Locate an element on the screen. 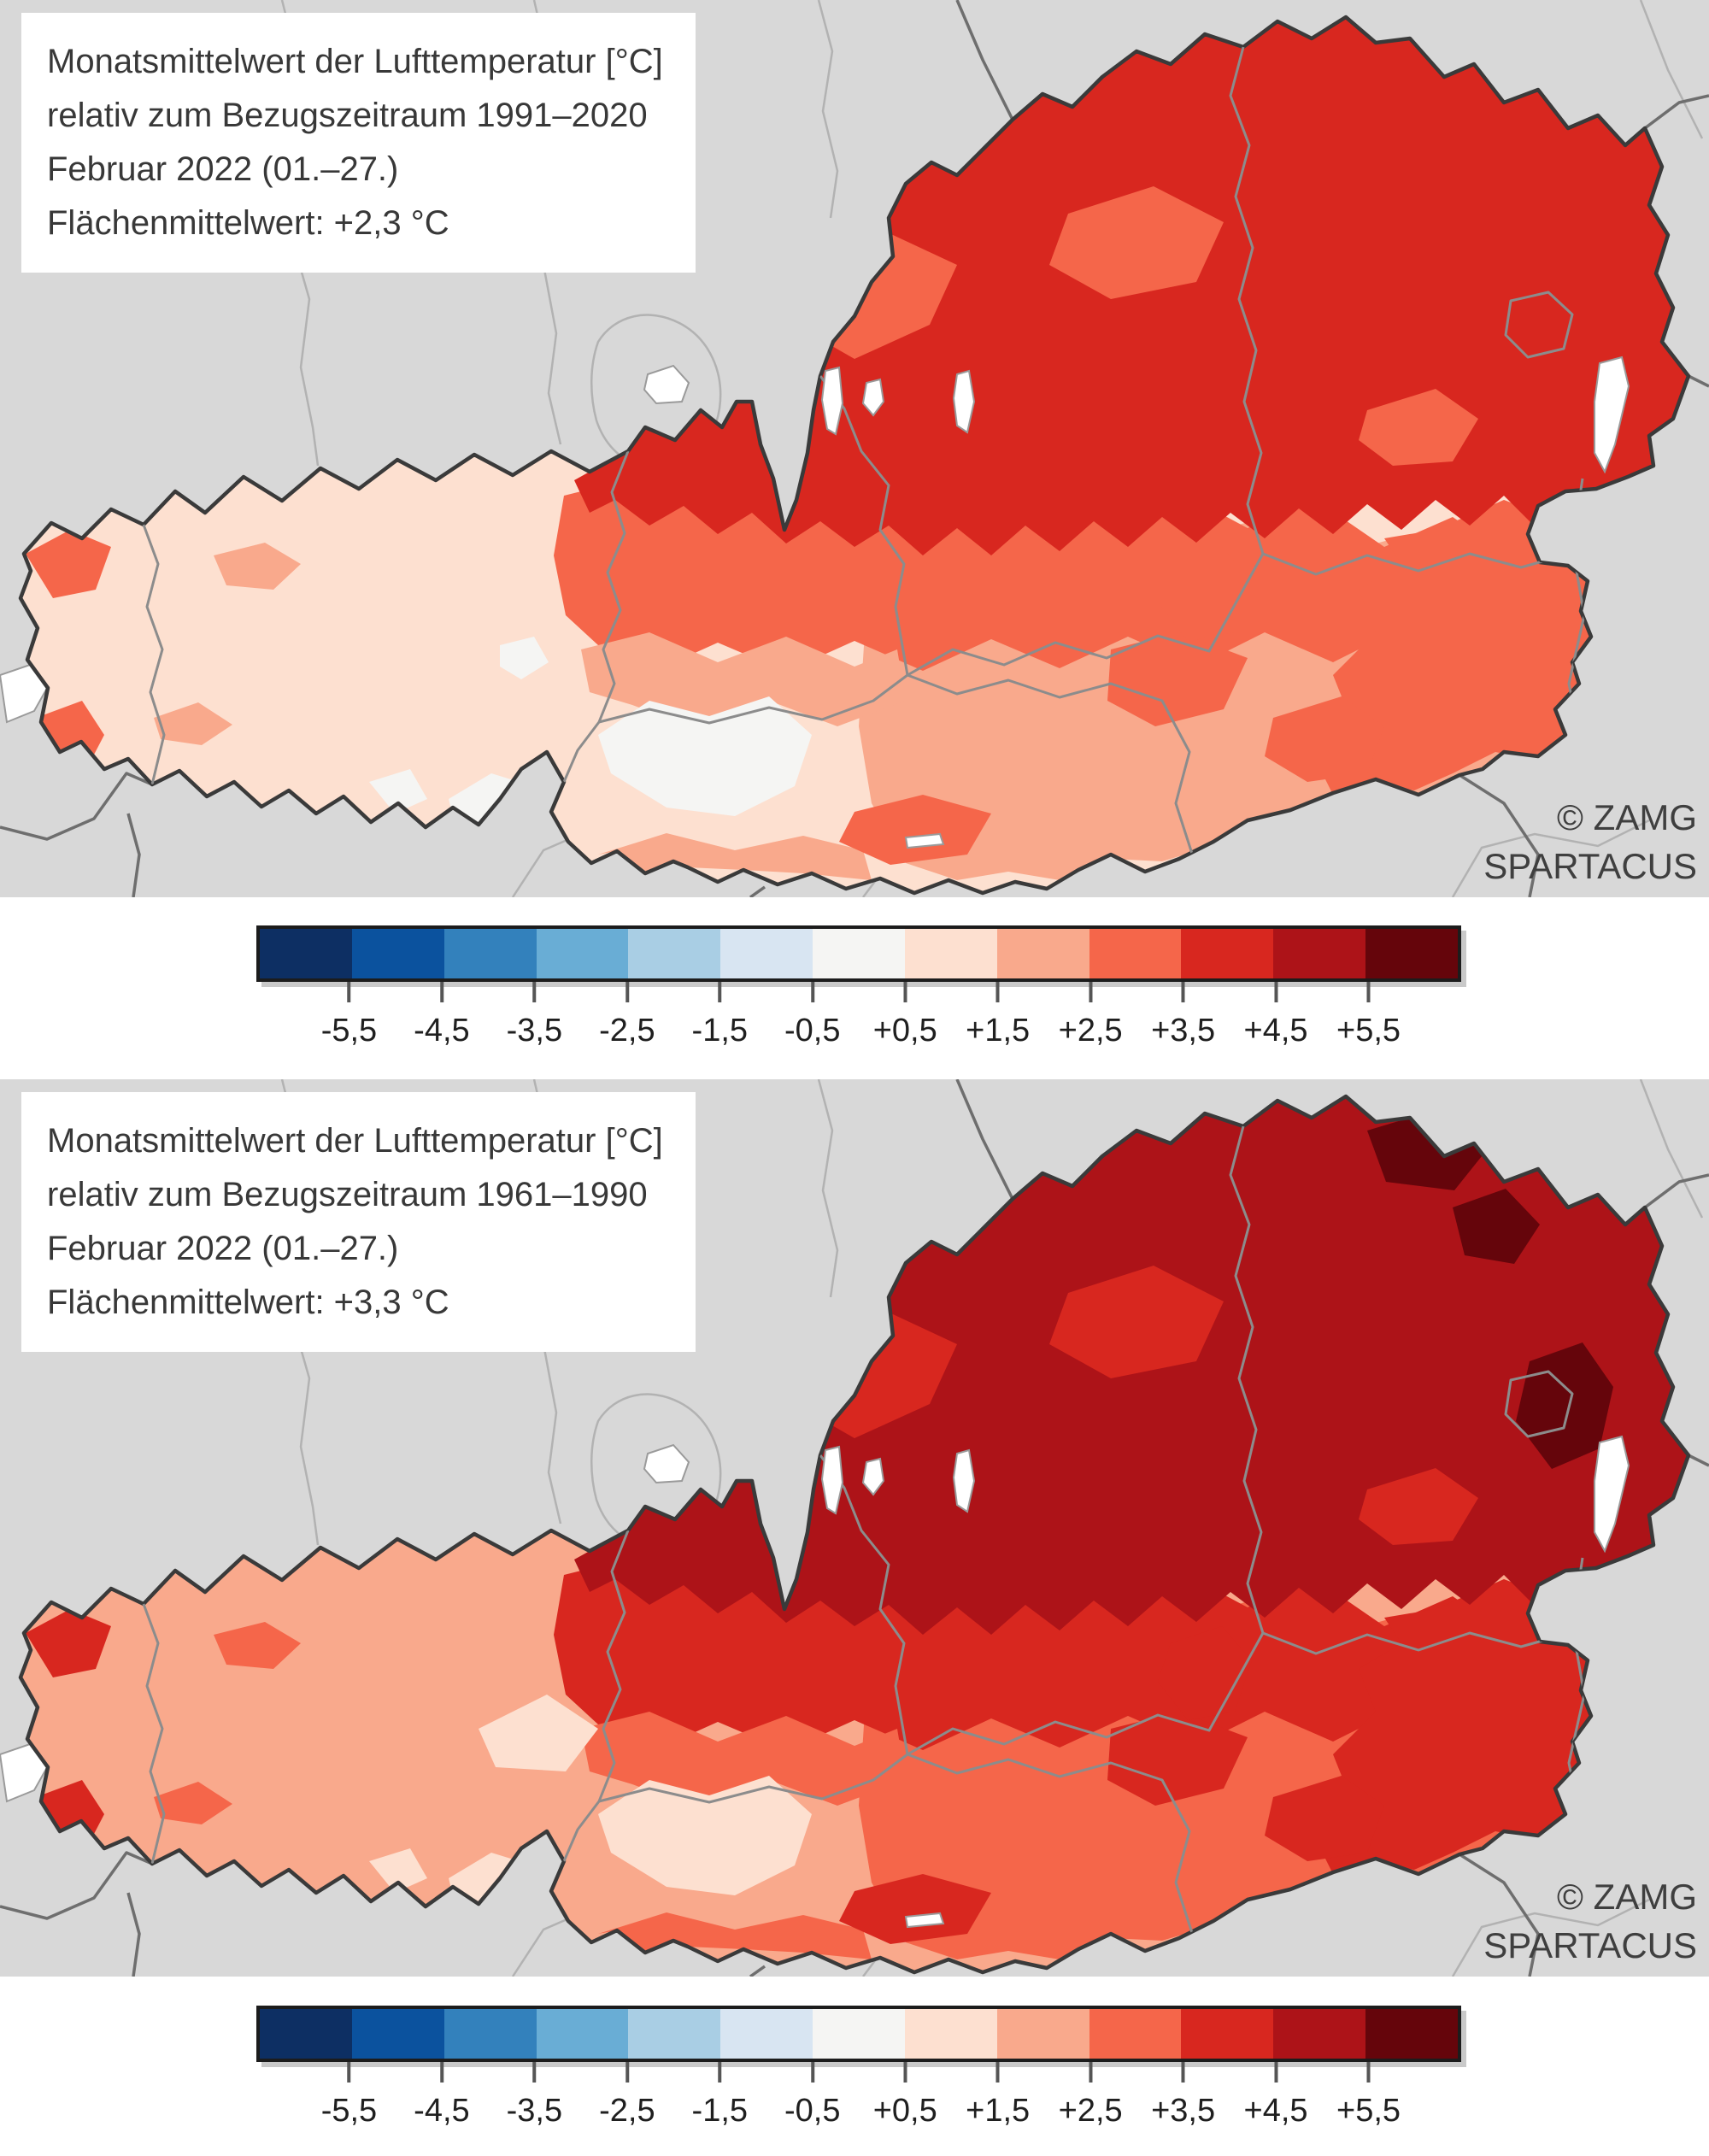 The width and height of the screenshot is (1709, 2156). tick-label: -1,5 is located at coordinates (720, 2111).